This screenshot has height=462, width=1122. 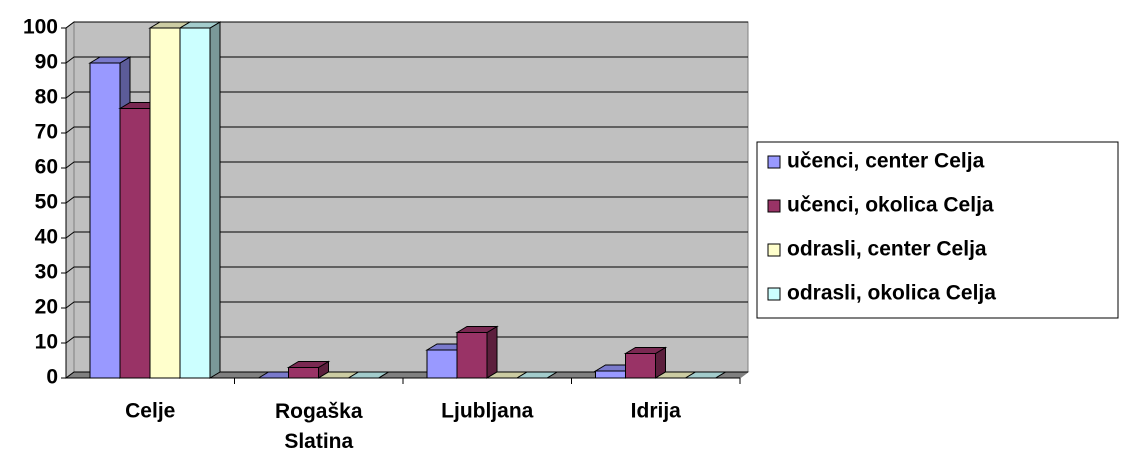 I want to click on y-tick-label: 40, so click(x=46, y=237).